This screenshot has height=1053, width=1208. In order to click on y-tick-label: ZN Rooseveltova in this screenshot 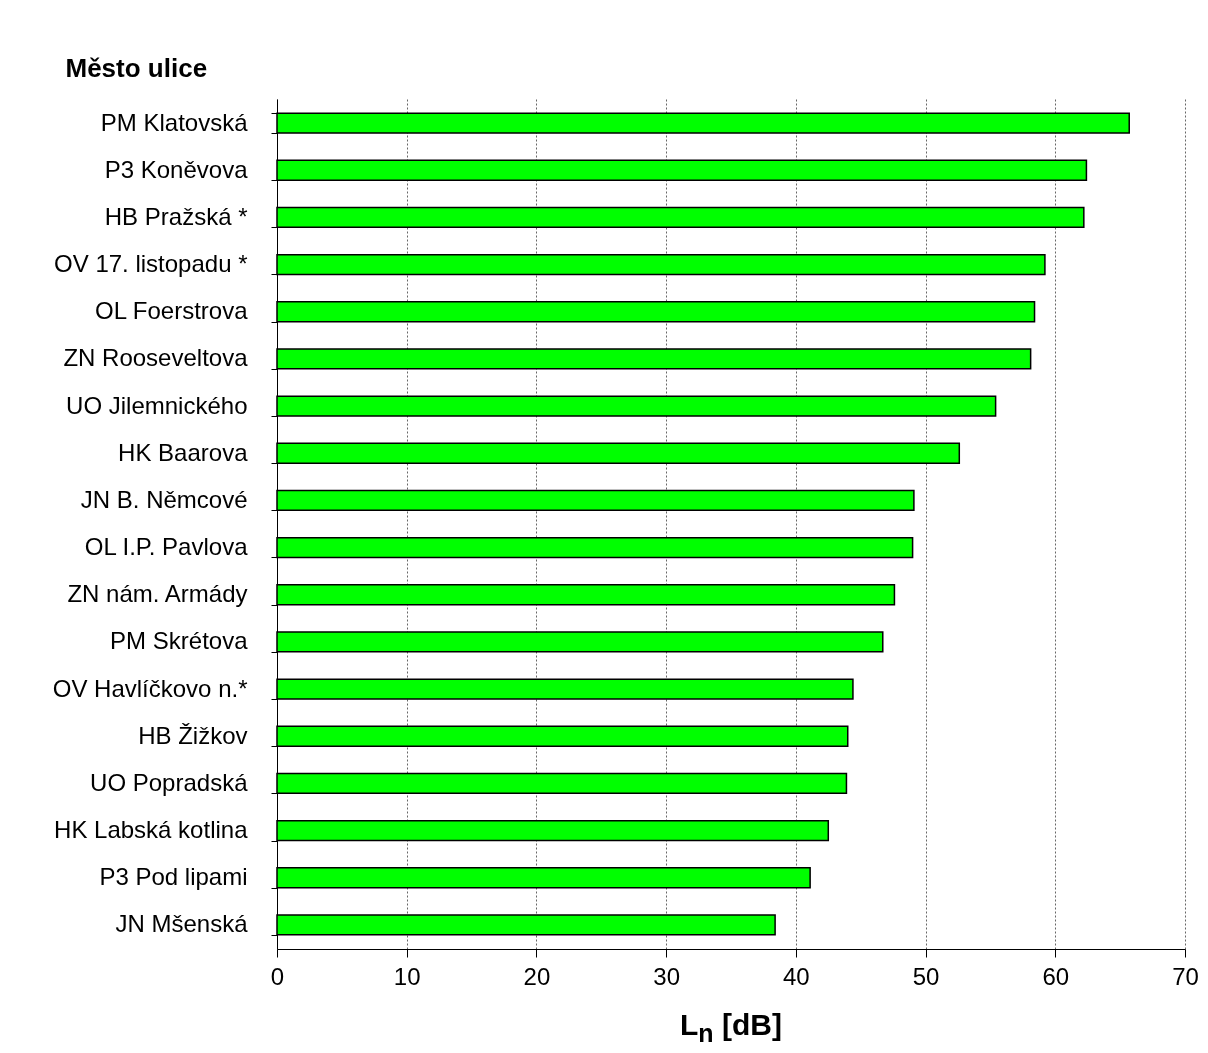, I will do `click(156, 358)`.